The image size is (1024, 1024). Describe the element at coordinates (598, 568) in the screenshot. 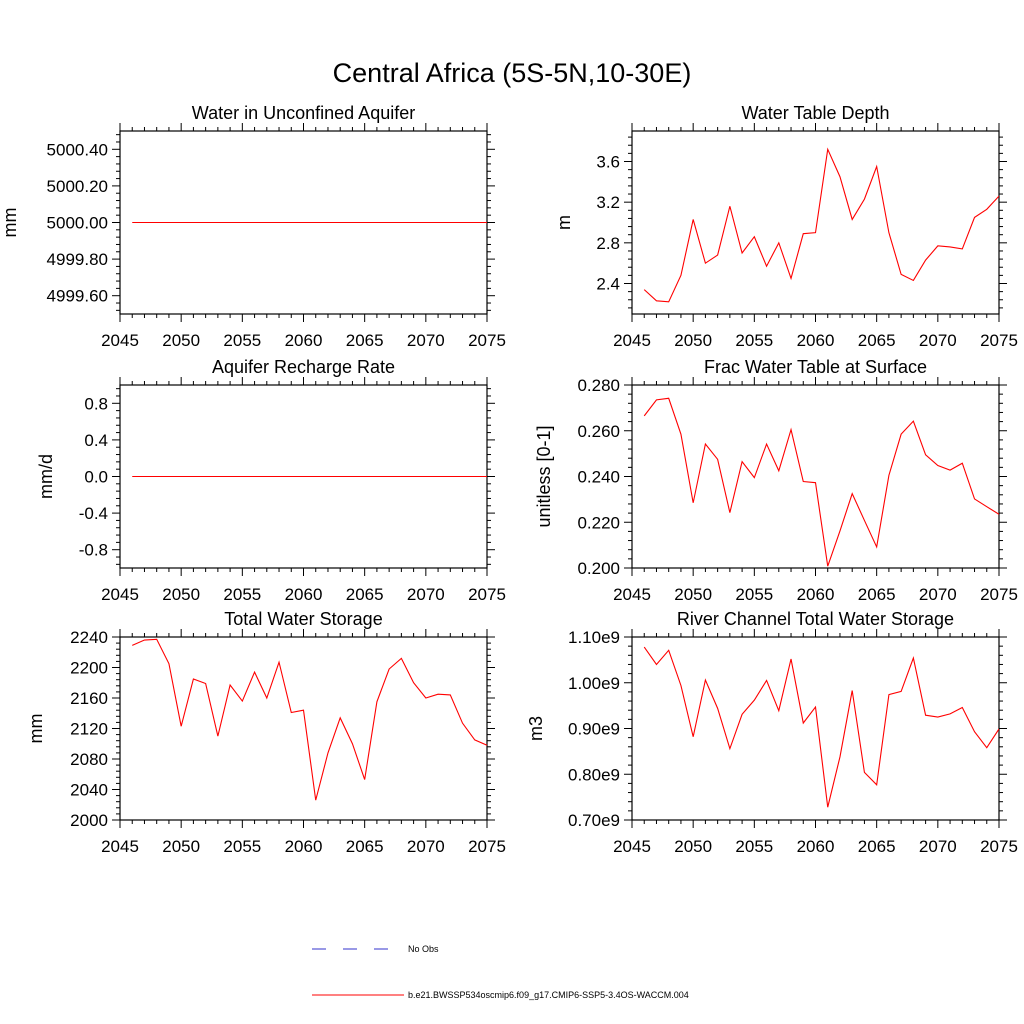

I see `y-tick-label: 0.200` at that location.